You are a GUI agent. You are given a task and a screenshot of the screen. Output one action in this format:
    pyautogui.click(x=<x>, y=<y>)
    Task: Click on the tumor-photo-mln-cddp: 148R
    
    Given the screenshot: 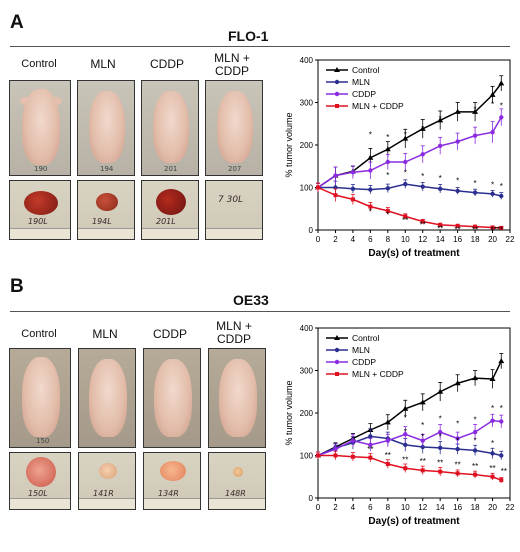 What is the action you would take?
    pyautogui.click(x=237, y=481)
    